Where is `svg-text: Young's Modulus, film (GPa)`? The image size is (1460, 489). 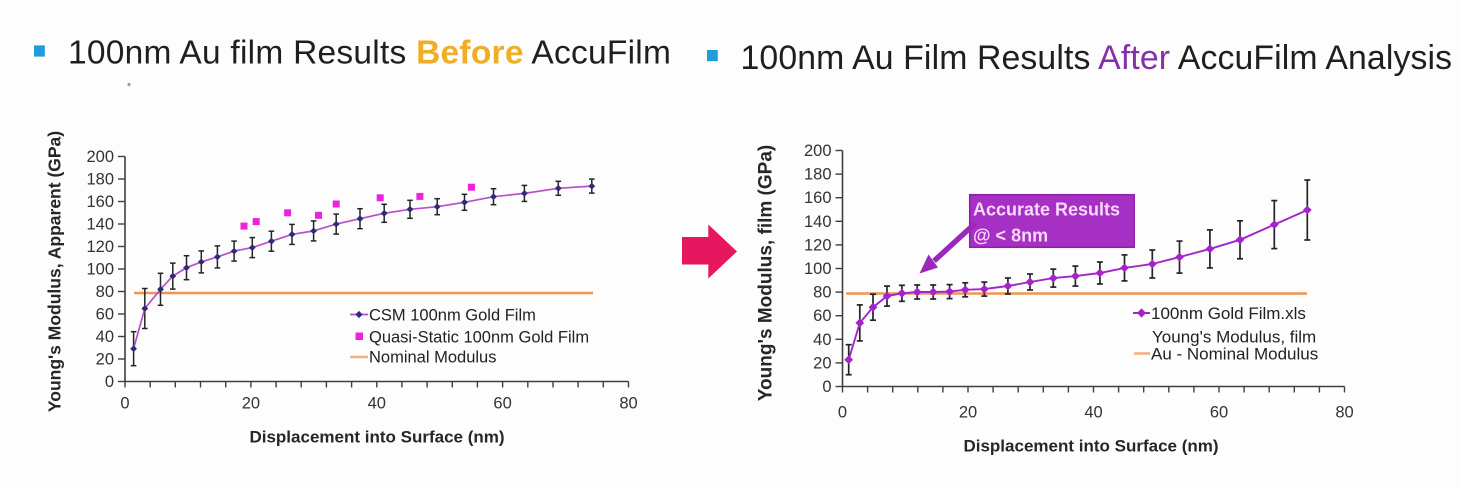 svg-text: Young's Modulus, film (GPa) is located at coordinates (766, 273).